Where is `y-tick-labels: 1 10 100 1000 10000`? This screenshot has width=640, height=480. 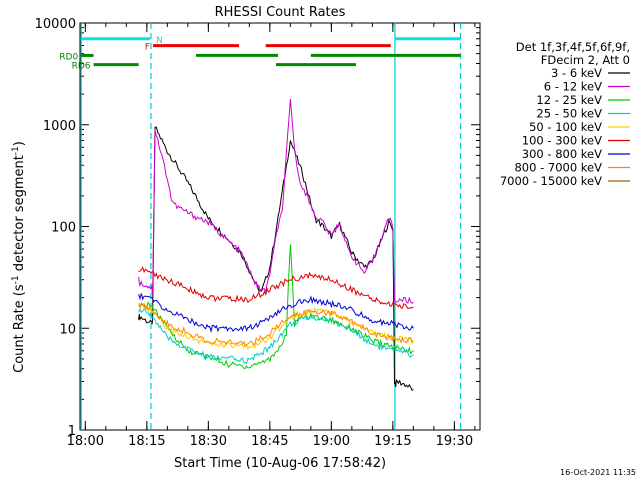 y-tick-labels: 1 10 100 1000 10000 is located at coordinates (55, 228).